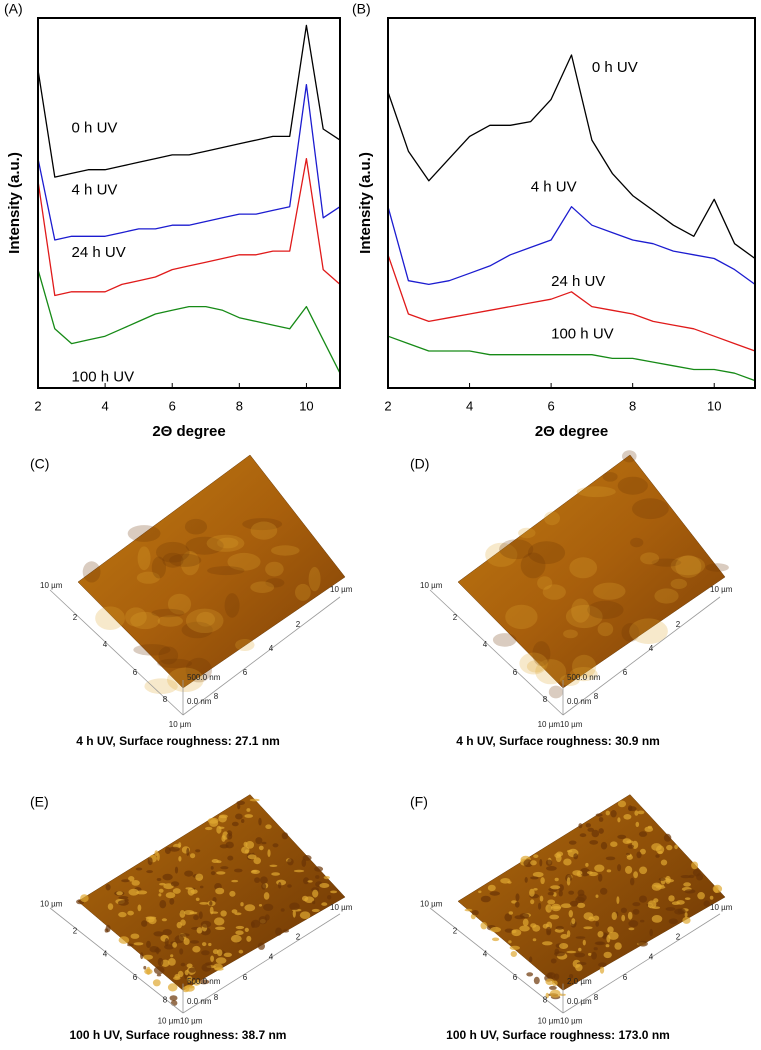 The image size is (761, 1050). I want to click on series-label: 4 h UV, so click(95, 189).